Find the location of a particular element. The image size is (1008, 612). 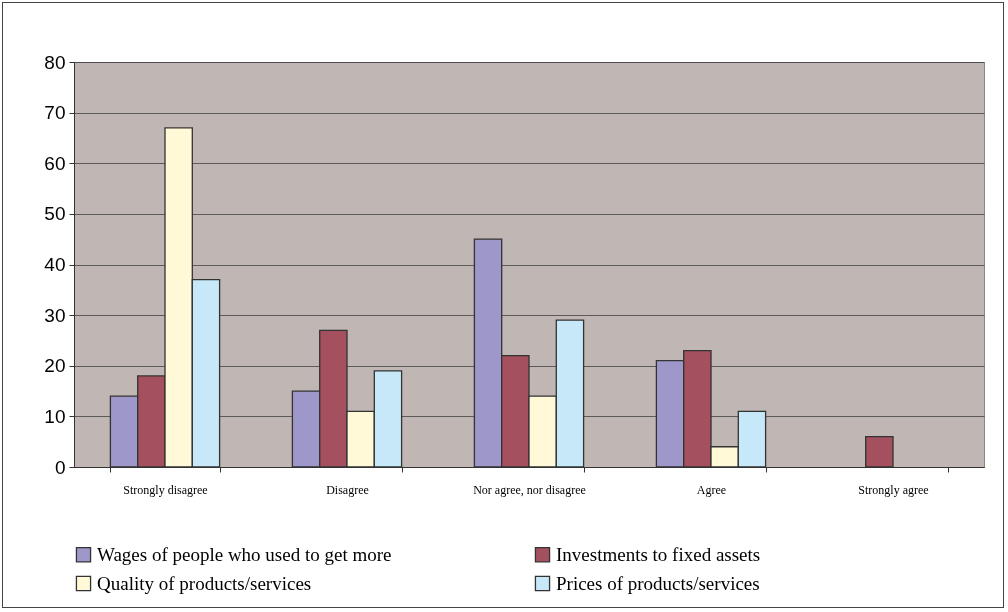

legend-label: Prices of products/services is located at coordinates (658, 583).